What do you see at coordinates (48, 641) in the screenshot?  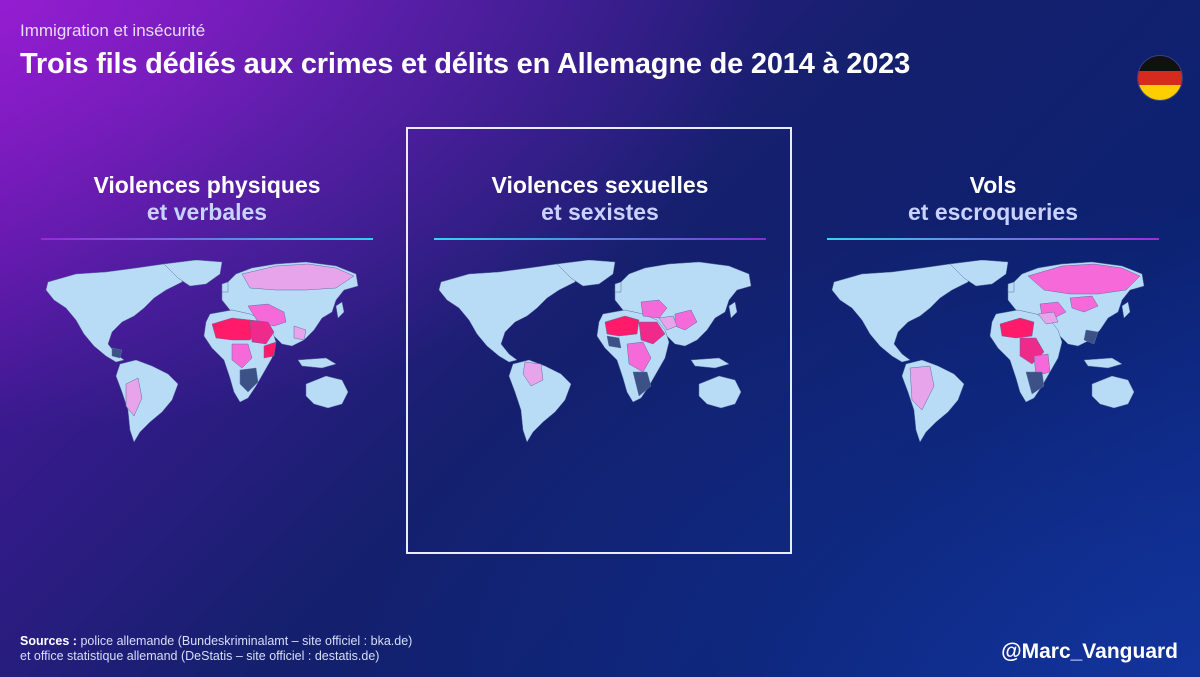 I see `sources-label: Sources :` at bounding box center [48, 641].